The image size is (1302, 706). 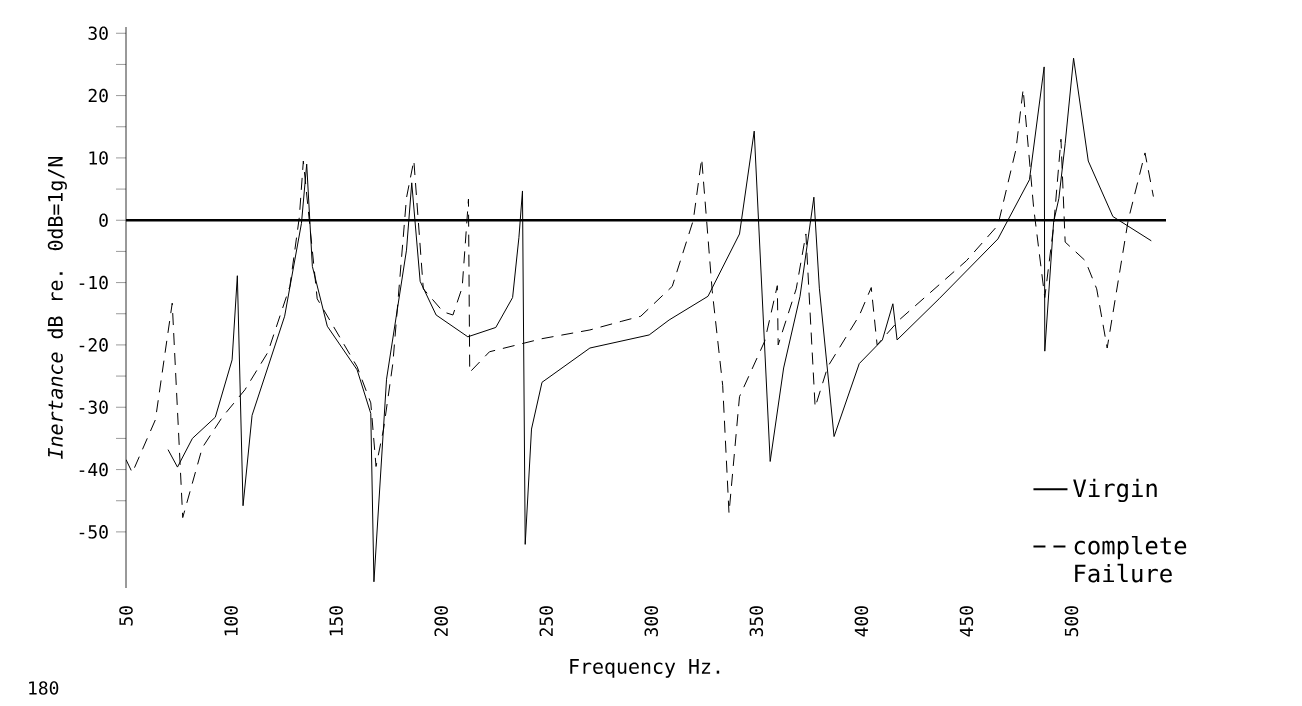 What do you see at coordinates (44, 688) in the screenshot?
I see `text: 180` at bounding box center [44, 688].